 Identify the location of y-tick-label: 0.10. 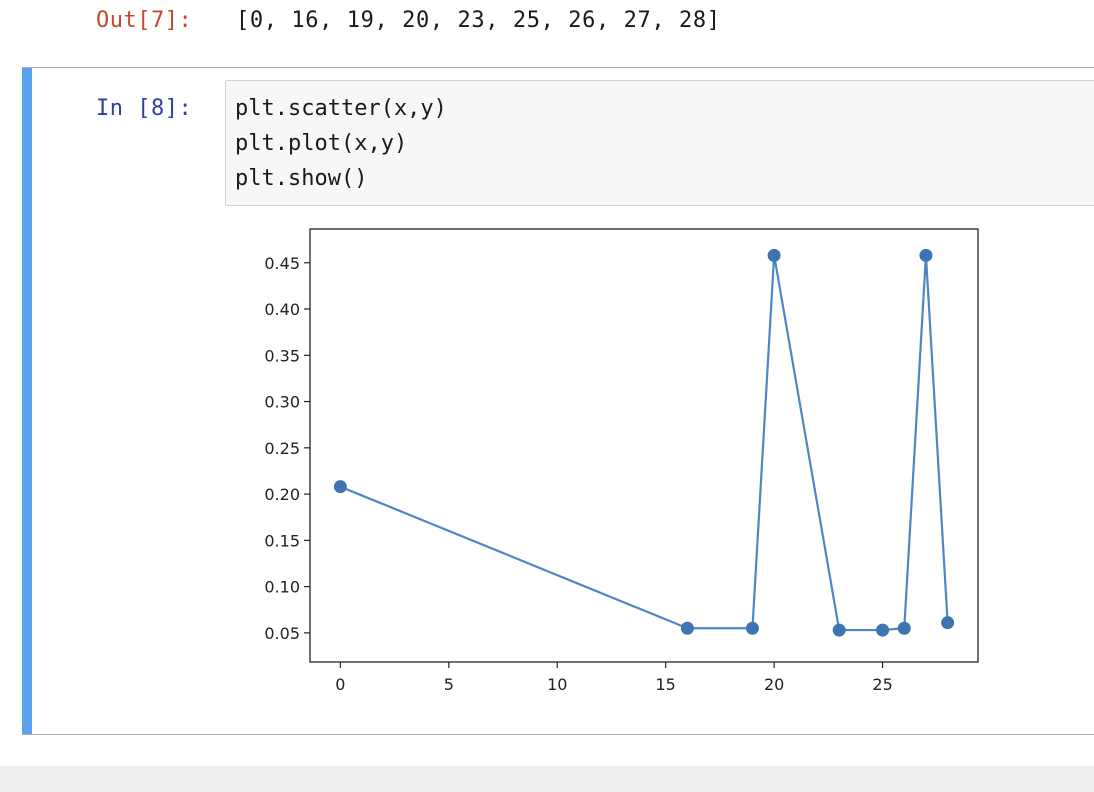
(282, 587).